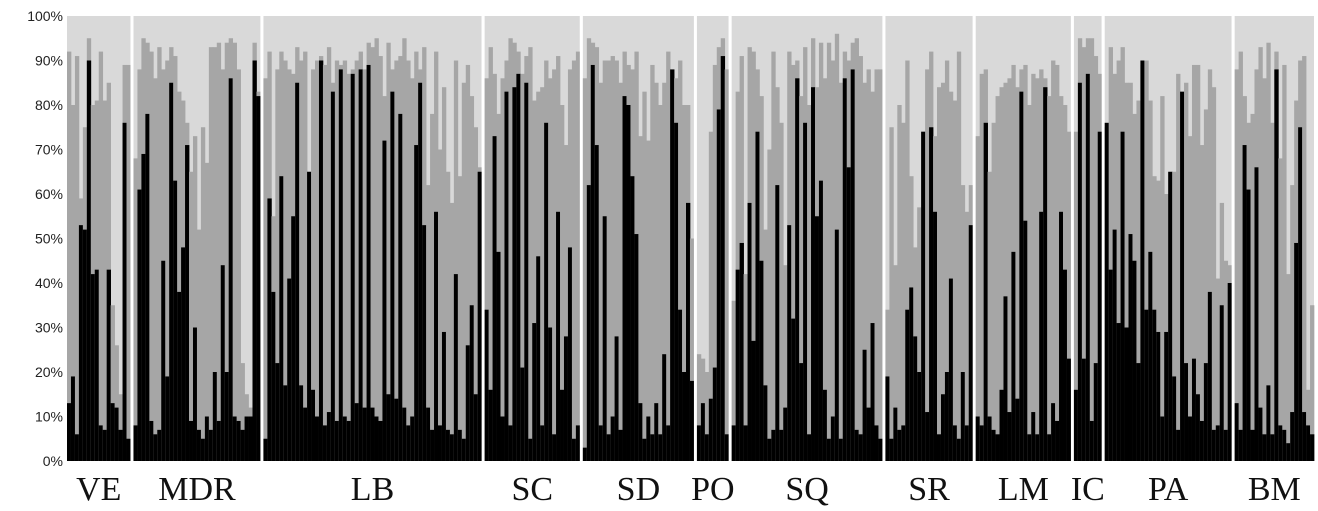 The height and width of the screenshot is (511, 1318). What do you see at coordinates (197, 488) in the screenshot?
I see `population-label: MDR` at bounding box center [197, 488].